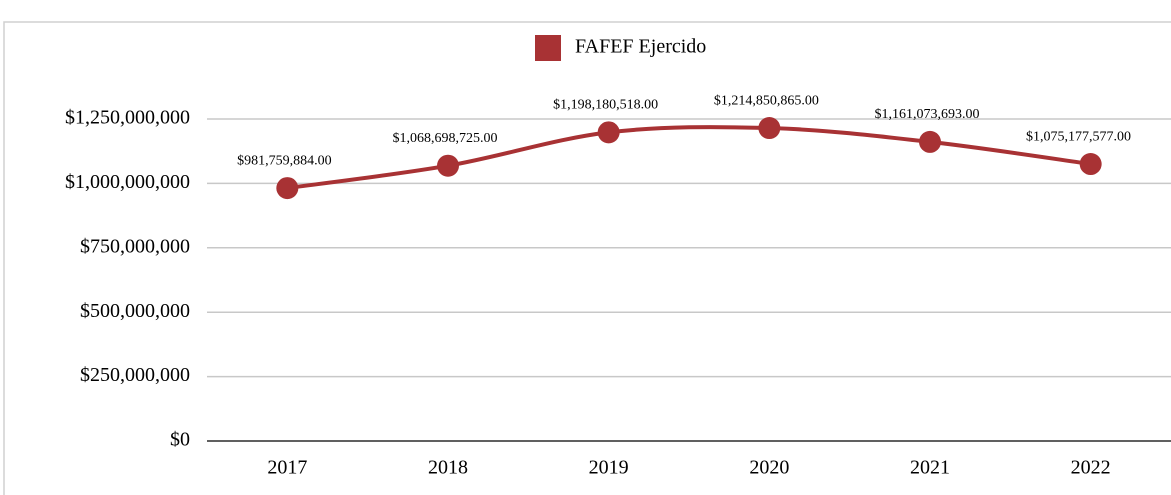 This screenshot has width=1171, height=495. I want to click on y-tick-label: $500,000,000, so click(135, 311).